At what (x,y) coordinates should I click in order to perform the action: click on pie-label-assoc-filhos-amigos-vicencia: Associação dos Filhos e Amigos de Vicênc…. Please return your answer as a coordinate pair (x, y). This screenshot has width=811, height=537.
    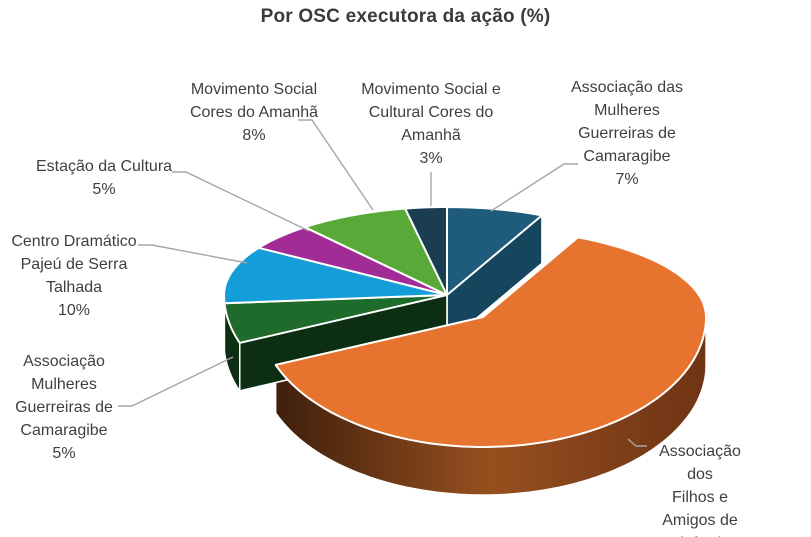
    Looking at the image, I should click on (700, 490).